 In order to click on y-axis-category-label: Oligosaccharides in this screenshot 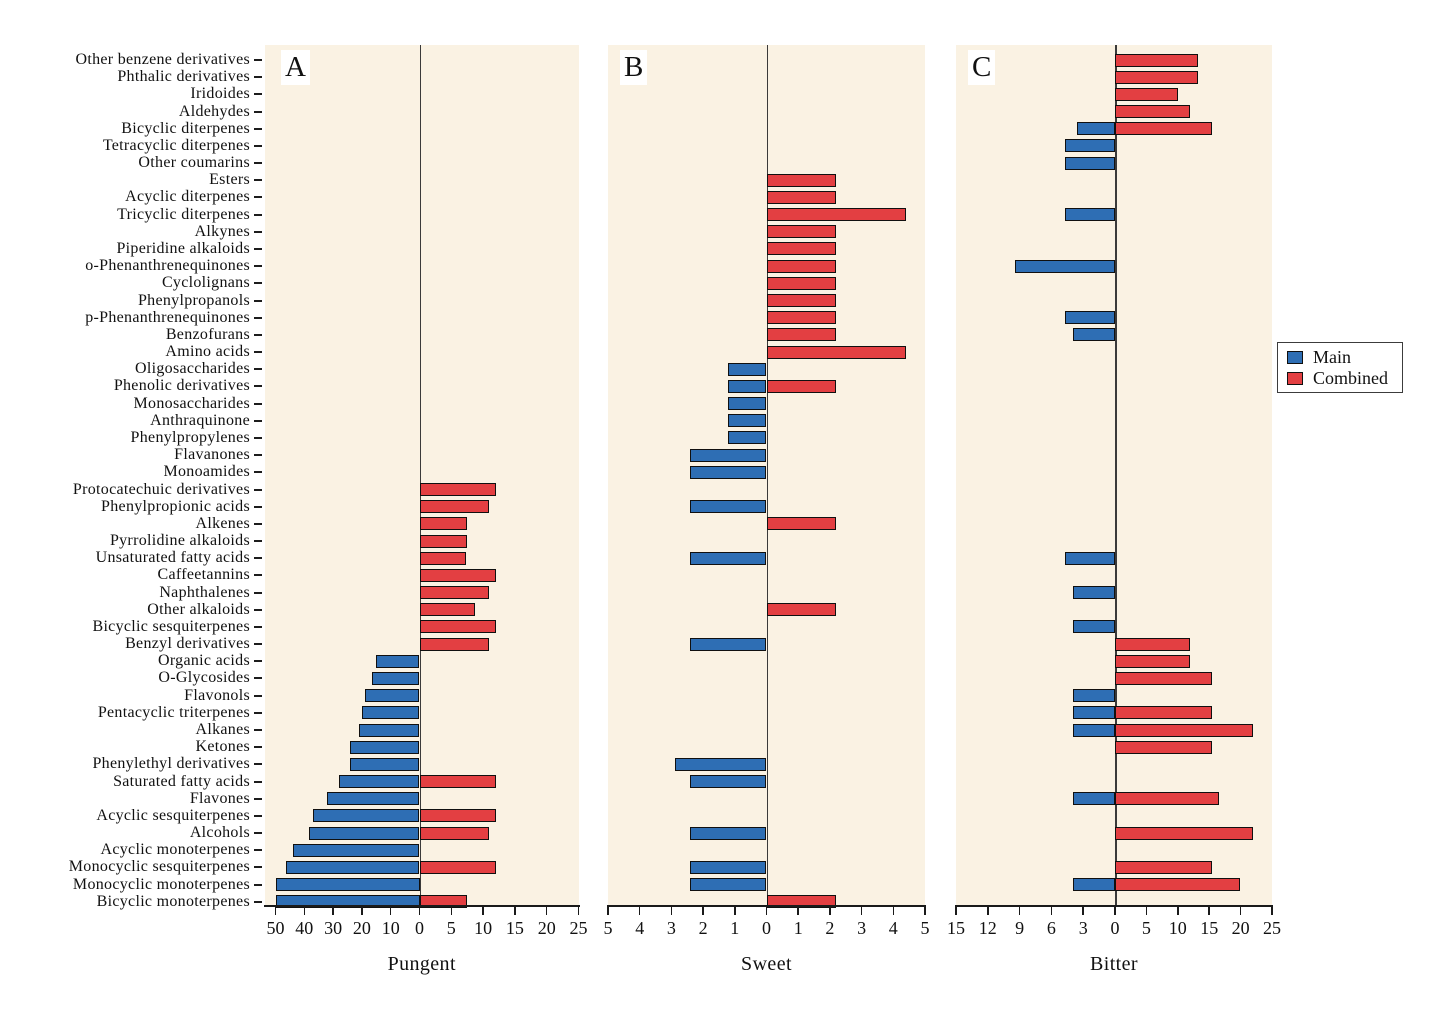, I will do `click(192, 369)`.